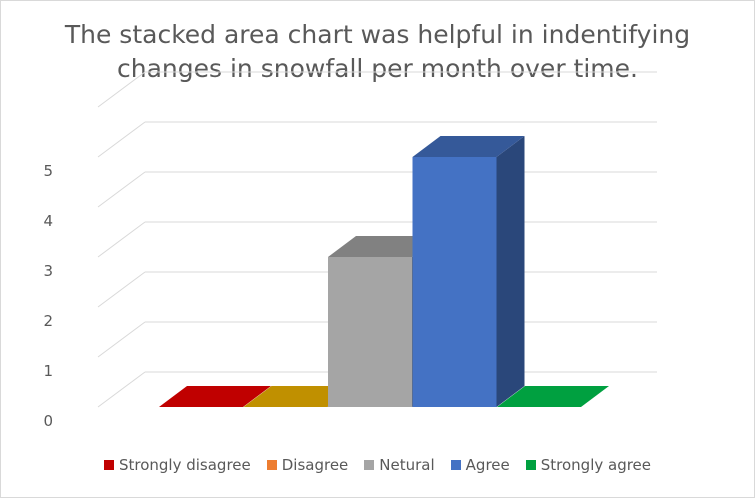 The height and width of the screenshot is (498, 755). Describe the element at coordinates (370, 332) in the screenshot. I see `bar-netural` at that location.